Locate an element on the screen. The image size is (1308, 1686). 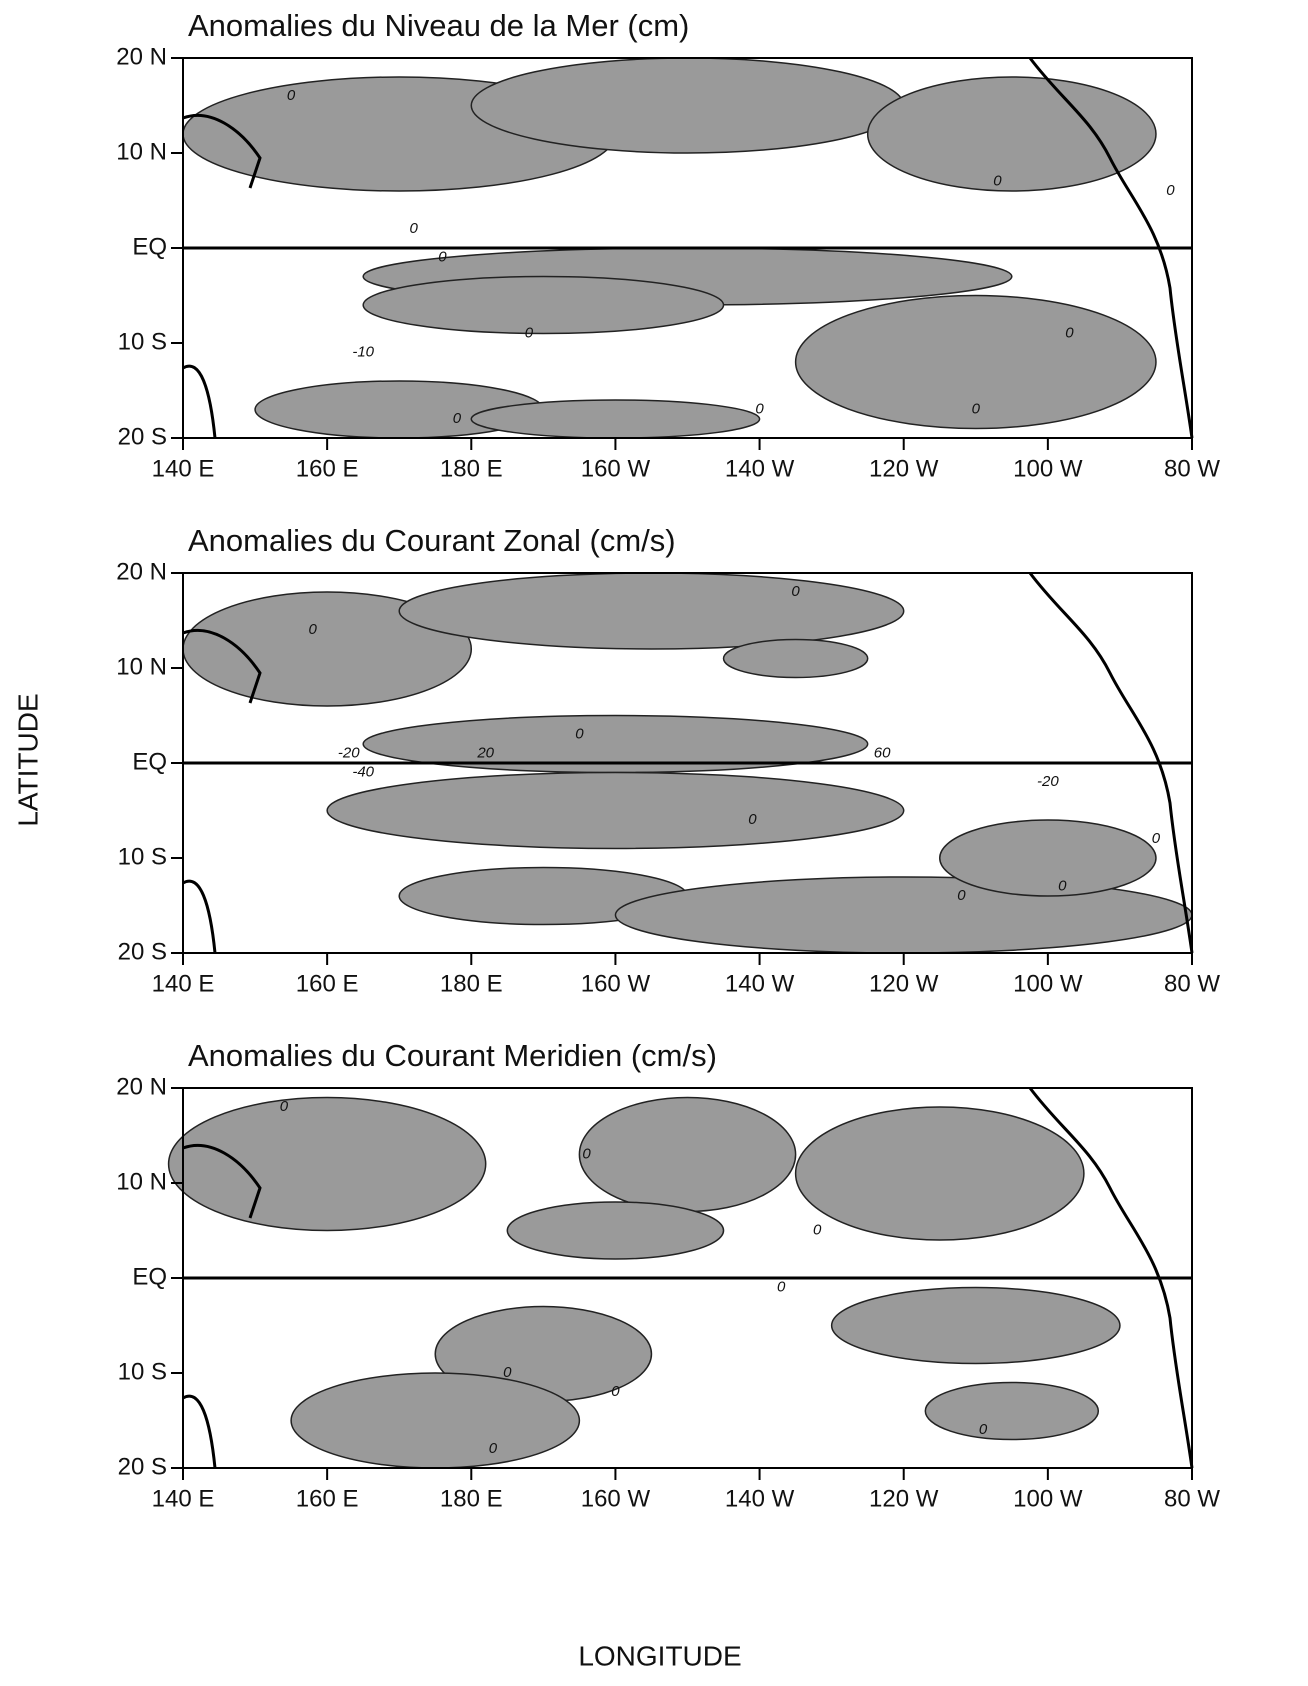
contour-label: -40 is located at coordinates (363, 771).